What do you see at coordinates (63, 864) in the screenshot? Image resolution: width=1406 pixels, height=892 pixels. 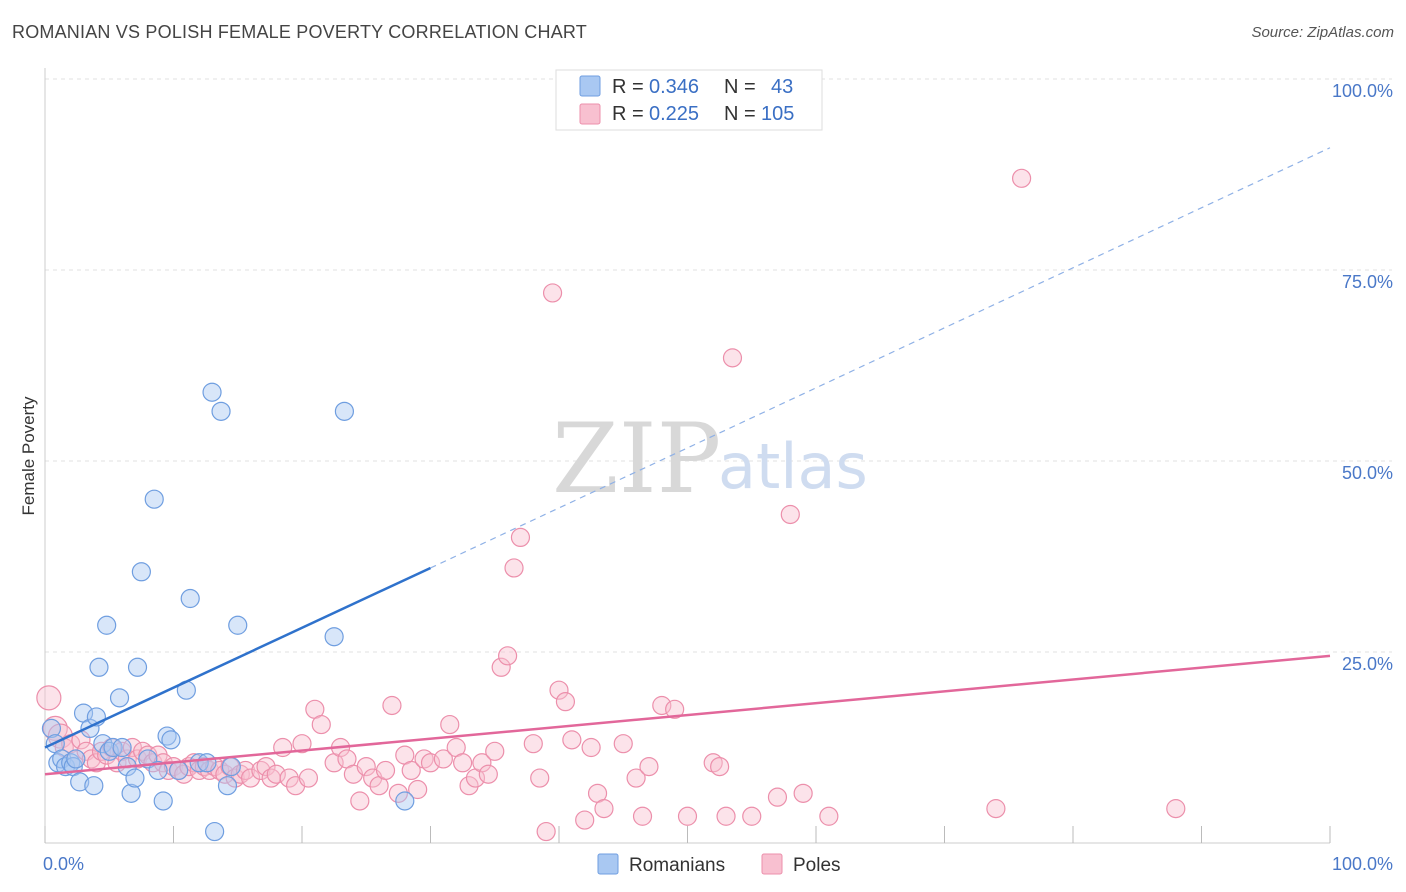 I see `x-tick-label-min: 0.0%` at bounding box center [63, 864].